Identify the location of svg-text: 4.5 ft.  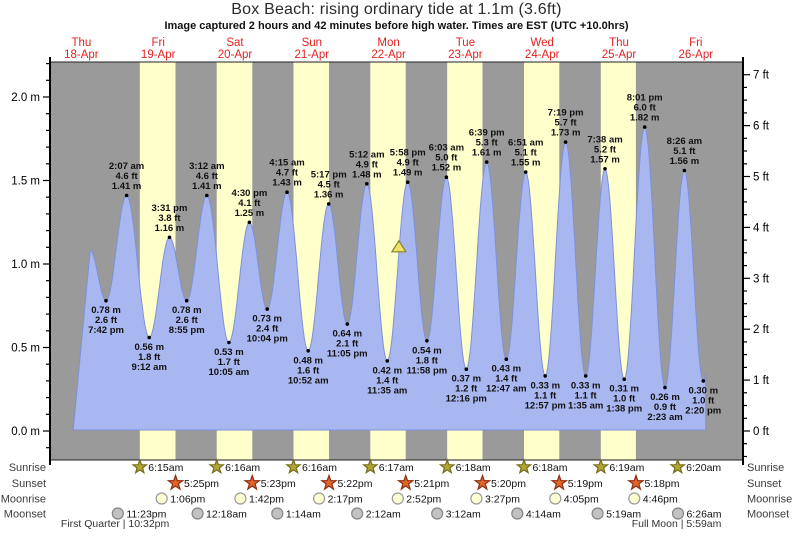
(329, 184).